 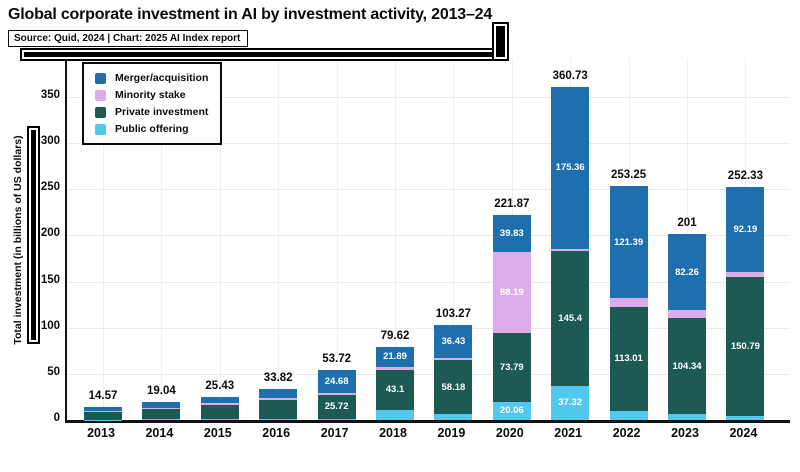 I want to click on bar-total-label-2020: 221.87, so click(x=512, y=204).